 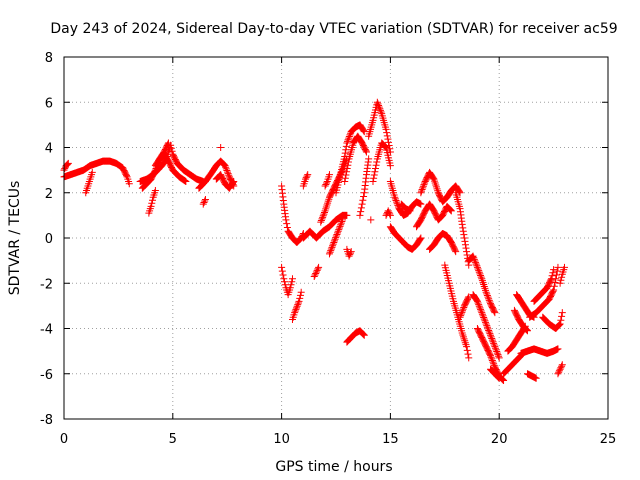 I want to click on x-axis-label: GPS time / hours, so click(x=333, y=467).